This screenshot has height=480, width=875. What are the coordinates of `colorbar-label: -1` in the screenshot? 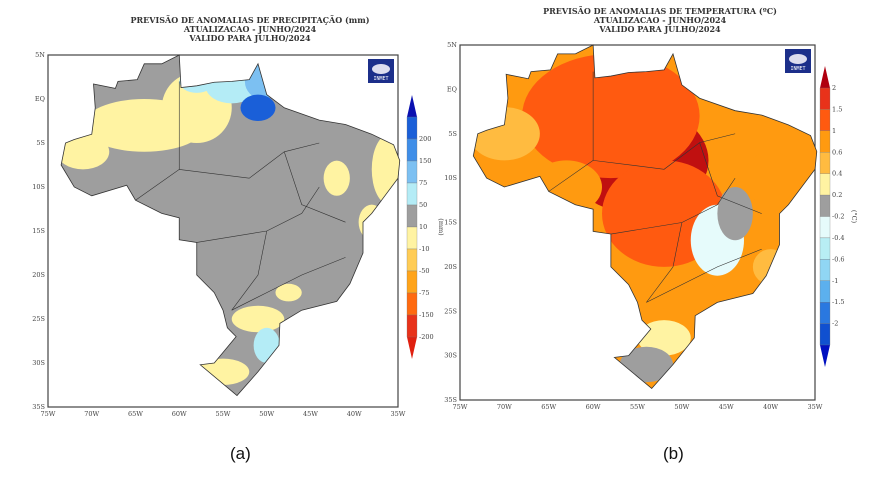 It's located at (835, 281).